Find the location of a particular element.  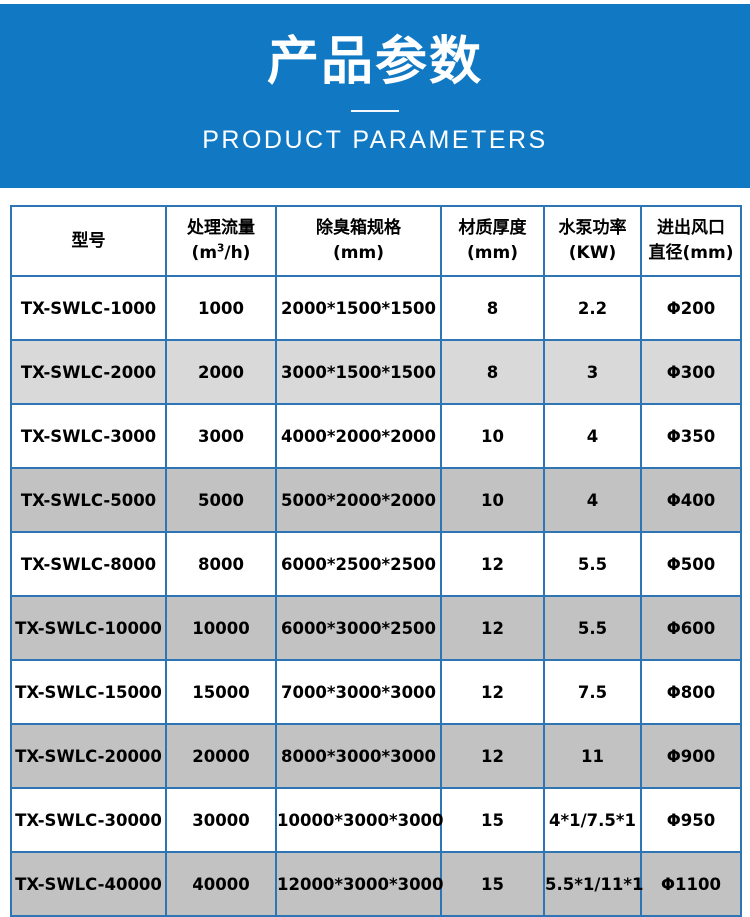

column-header-thickness-line1: 材质厚度 is located at coordinates (492, 228).